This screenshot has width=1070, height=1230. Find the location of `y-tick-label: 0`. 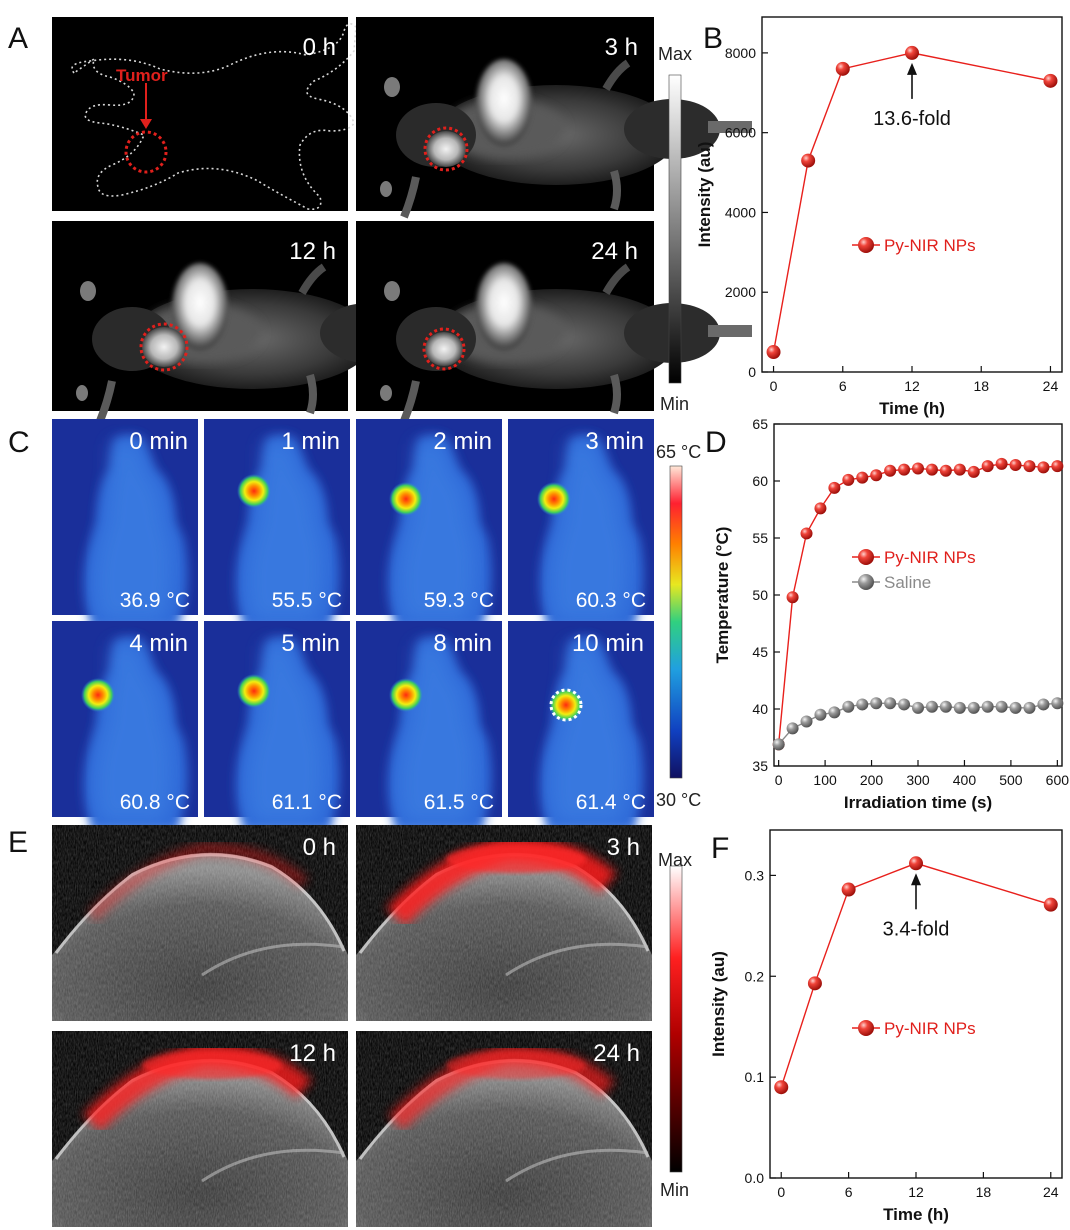

y-tick-label: 0 is located at coordinates (752, 372).